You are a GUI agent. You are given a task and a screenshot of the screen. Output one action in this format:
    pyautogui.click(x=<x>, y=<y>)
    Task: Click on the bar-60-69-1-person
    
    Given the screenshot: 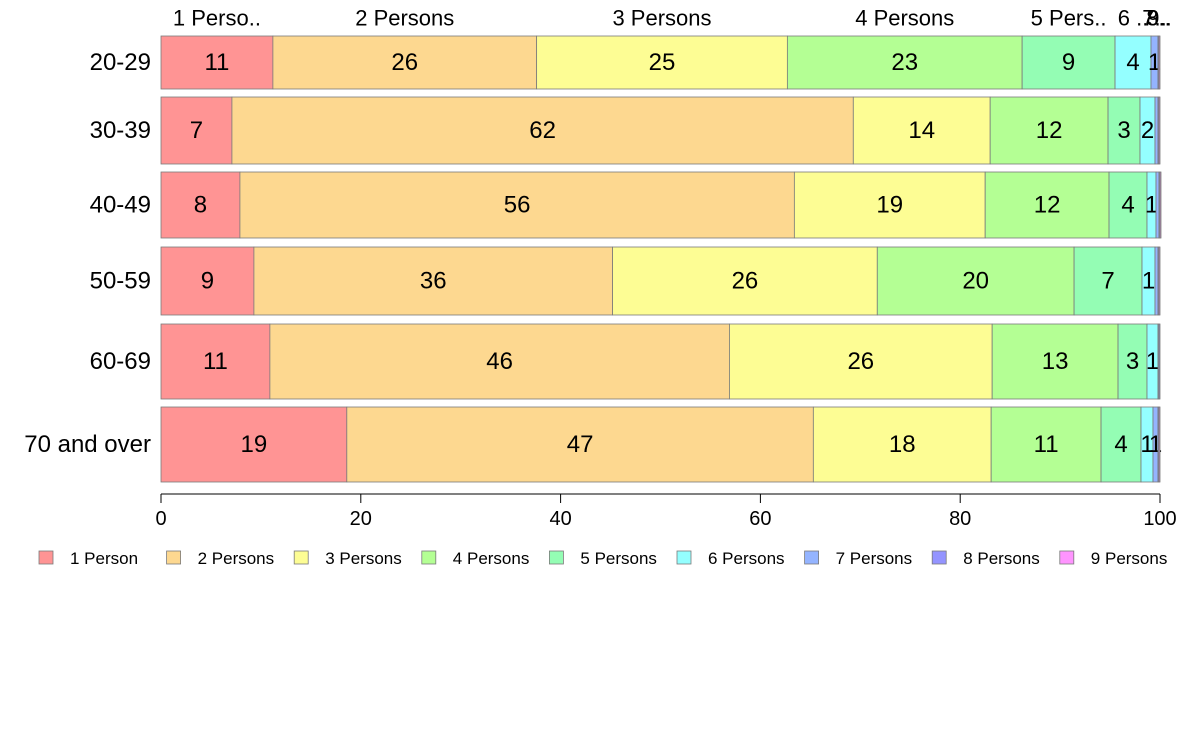 What is the action you would take?
    pyautogui.click(x=215, y=361)
    